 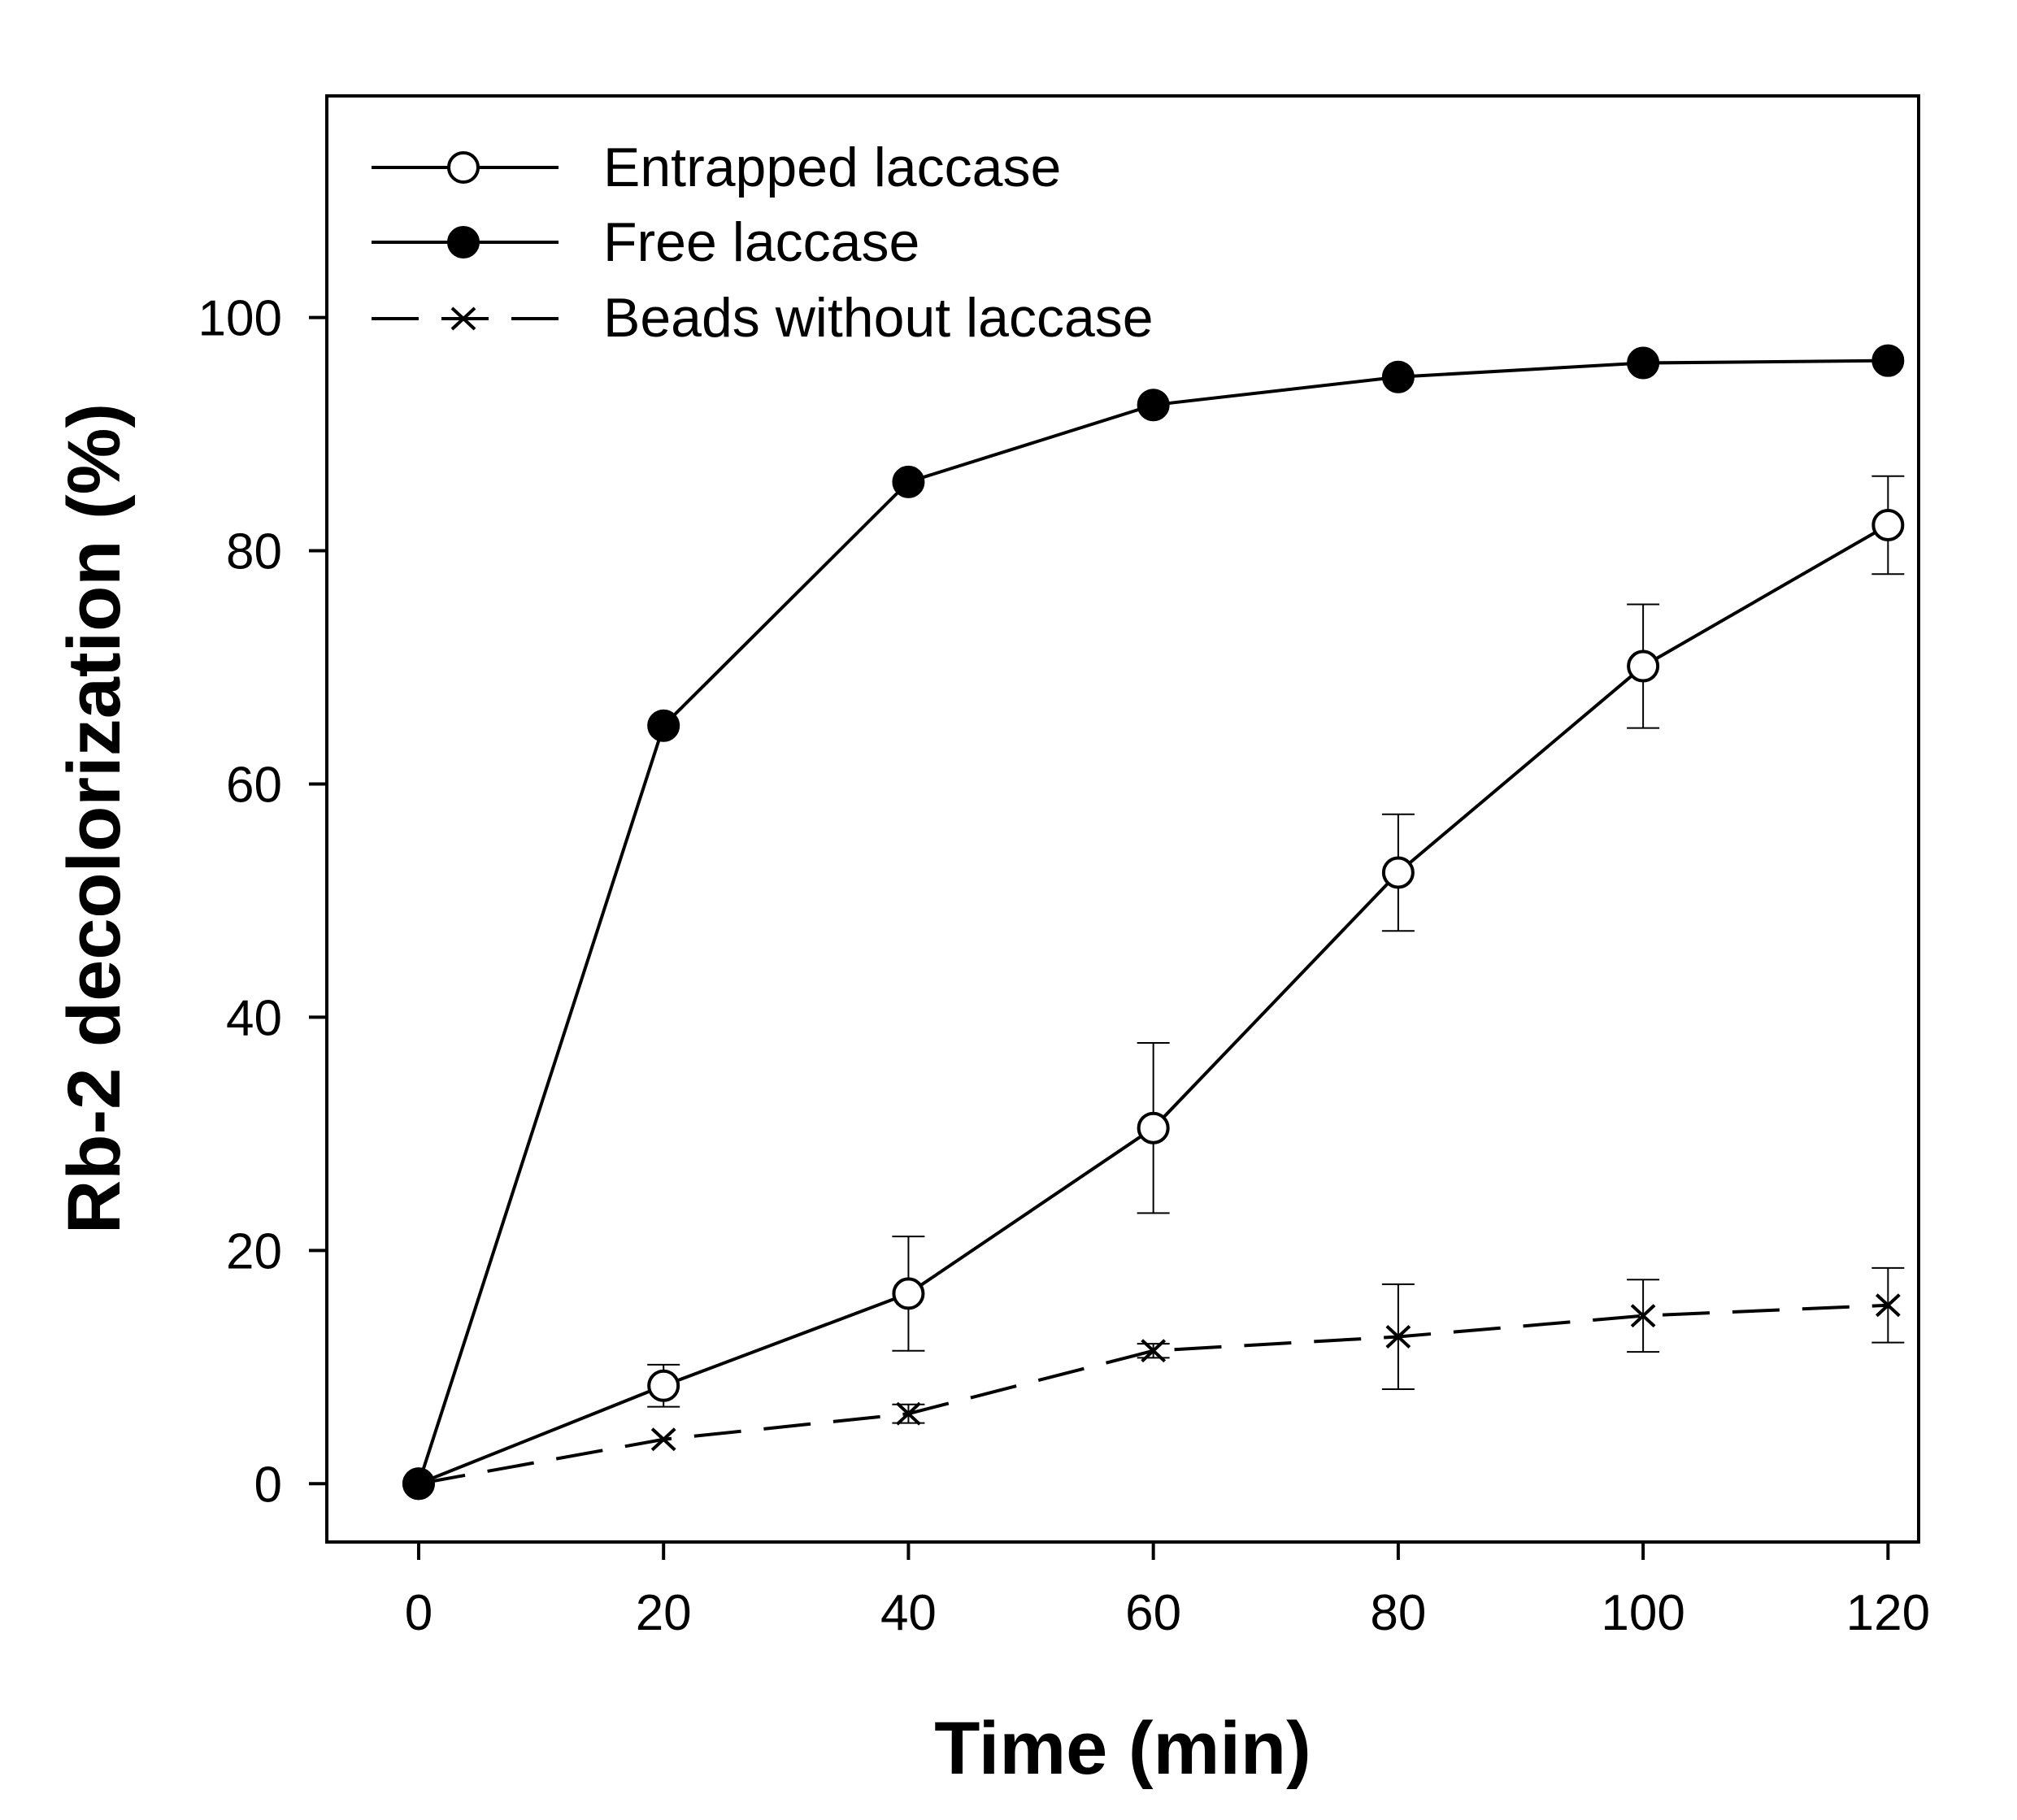 What do you see at coordinates (664, 1613) in the screenshot?
I see `x-tick-label-20: 20` at bounding box center [664, 1613].